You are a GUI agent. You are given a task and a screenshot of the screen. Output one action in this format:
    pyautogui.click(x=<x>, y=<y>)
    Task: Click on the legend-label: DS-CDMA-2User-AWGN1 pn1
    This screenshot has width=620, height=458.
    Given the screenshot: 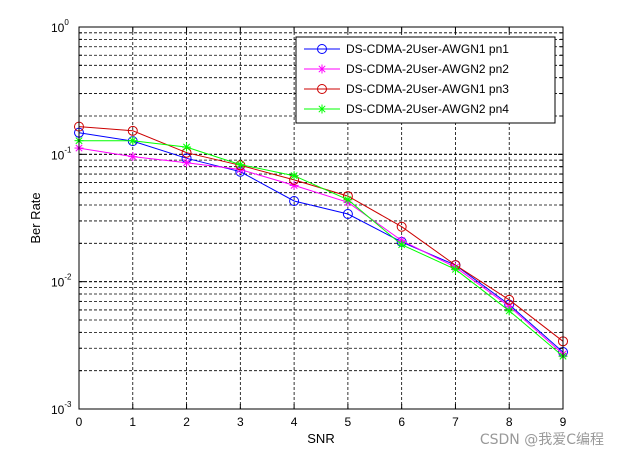 What is the action you would take?
    pyautogui.click(x=427, y=49)
    